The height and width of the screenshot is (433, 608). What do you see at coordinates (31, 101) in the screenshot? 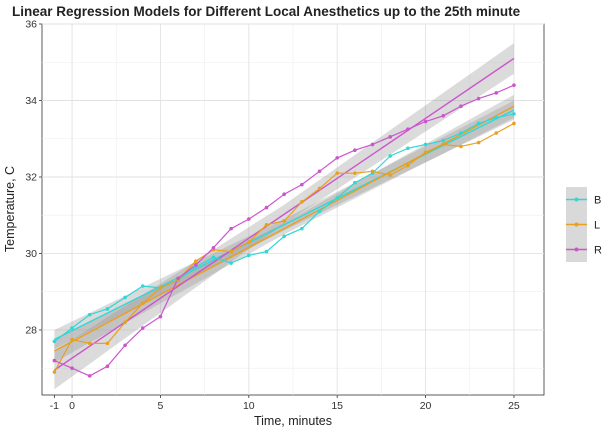
I see `y-tick-label: 34` at bounding box center [31, 101].